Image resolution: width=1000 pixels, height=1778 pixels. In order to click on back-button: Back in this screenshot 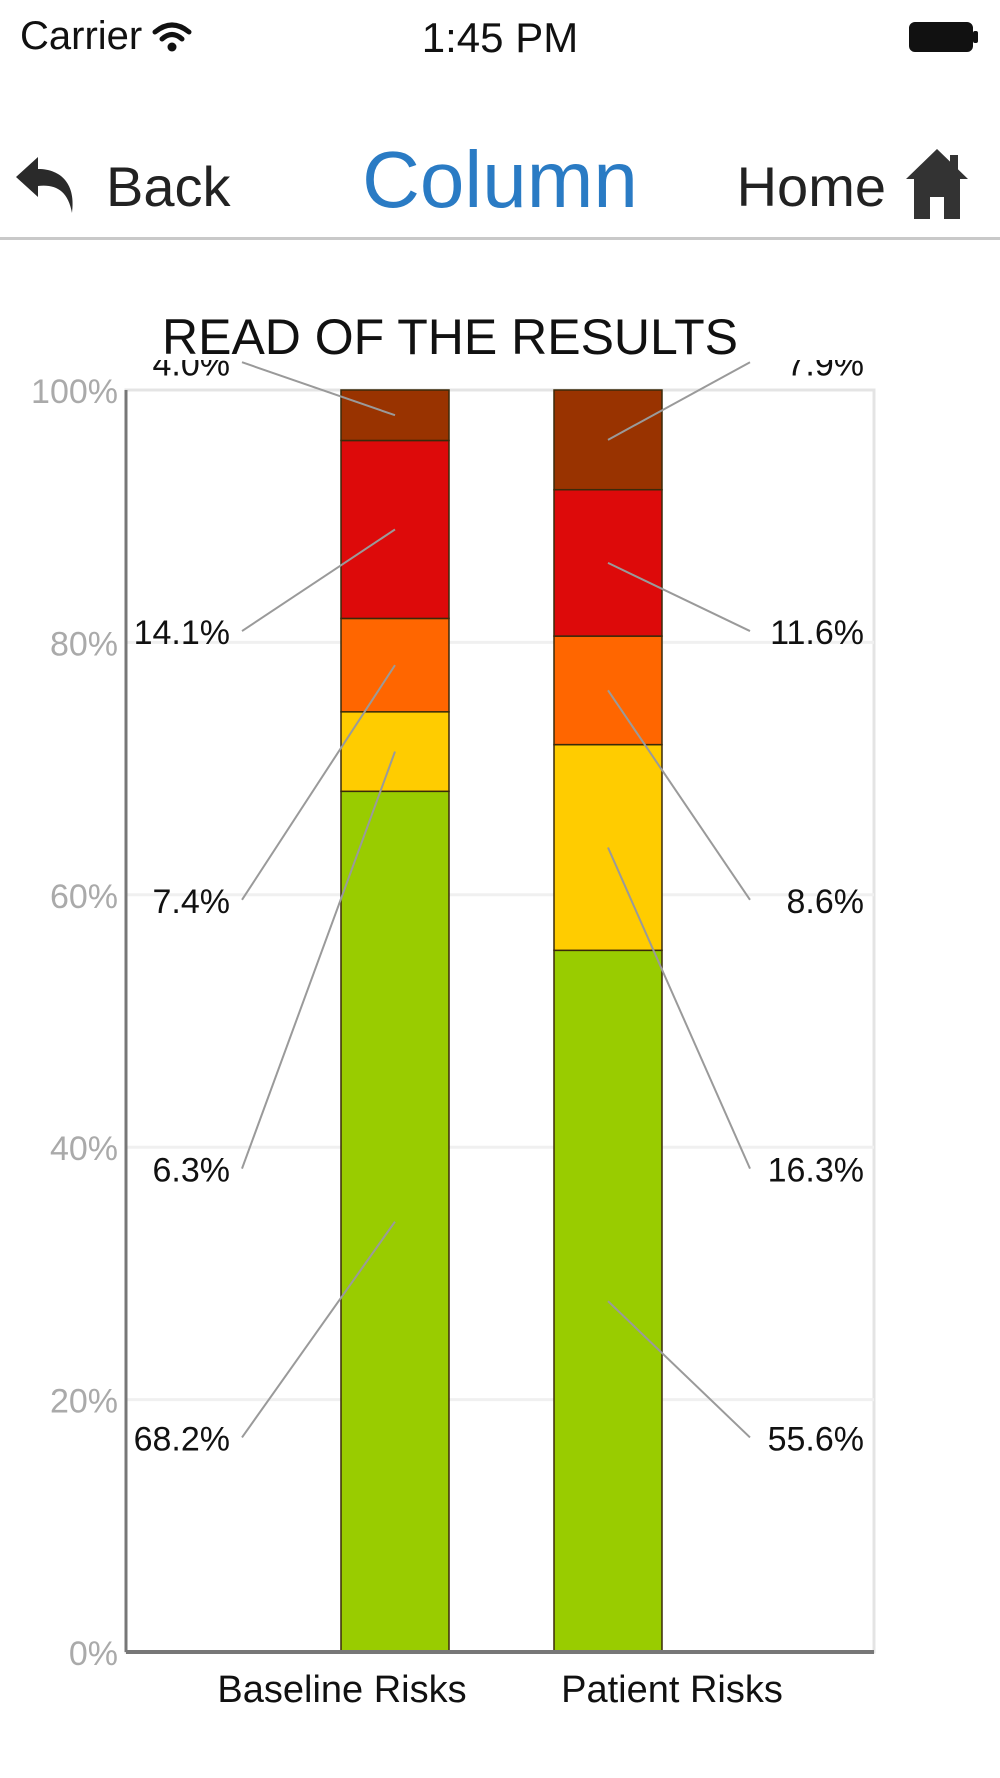, I will do `click(121, 186)`.